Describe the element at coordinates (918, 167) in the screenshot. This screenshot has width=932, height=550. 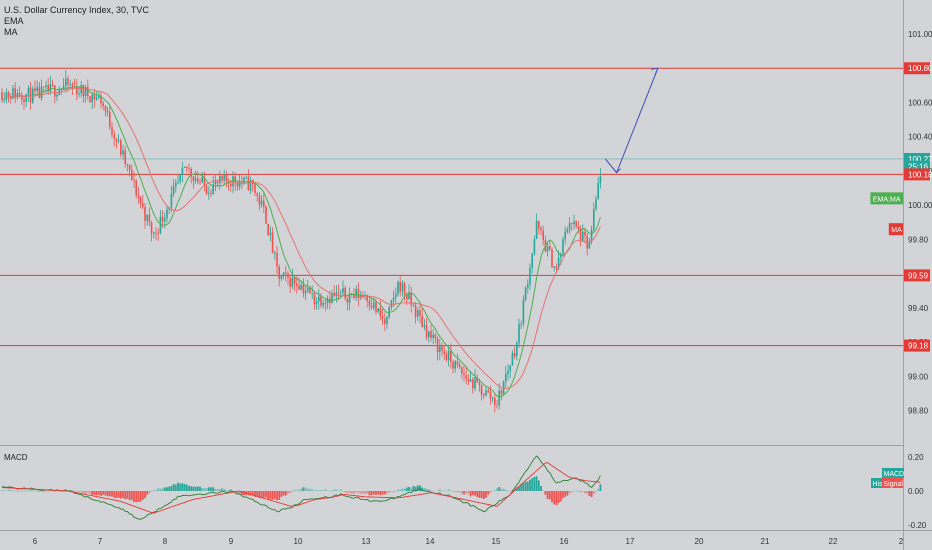
I see `price-badge-label: 25:16` at that location.